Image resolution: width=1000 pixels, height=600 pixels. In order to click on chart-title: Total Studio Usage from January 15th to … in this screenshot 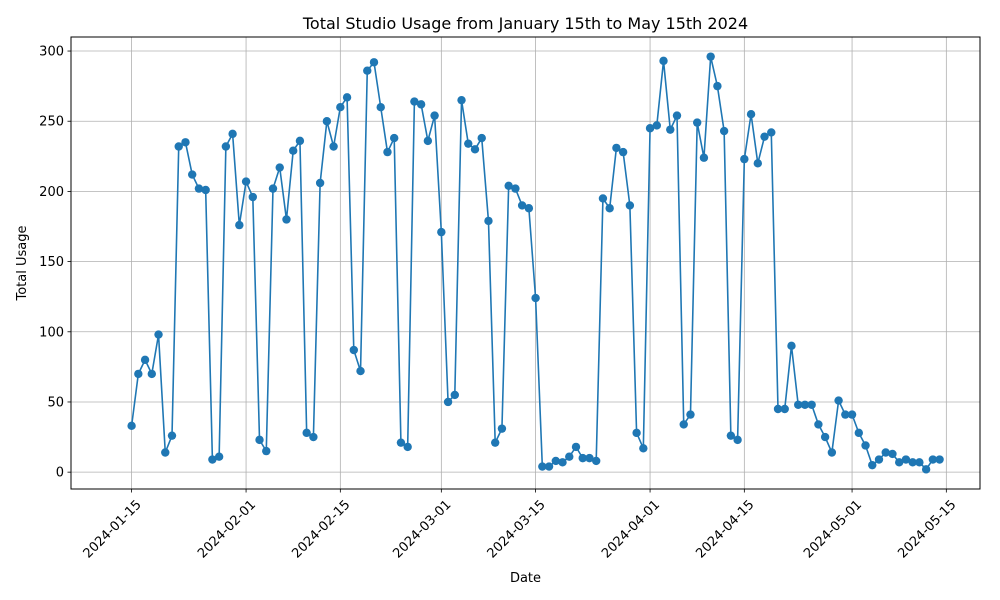, I will do `click(525, 23)`.